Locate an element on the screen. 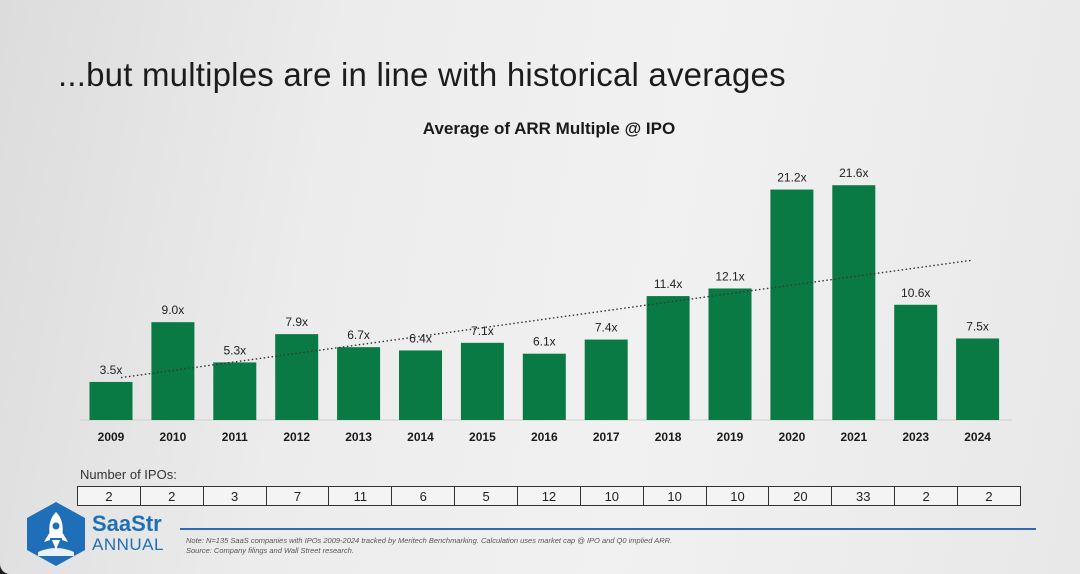 This screenshot has width=1080, height=574. bar-2012 is located at coordinates (297, 377).